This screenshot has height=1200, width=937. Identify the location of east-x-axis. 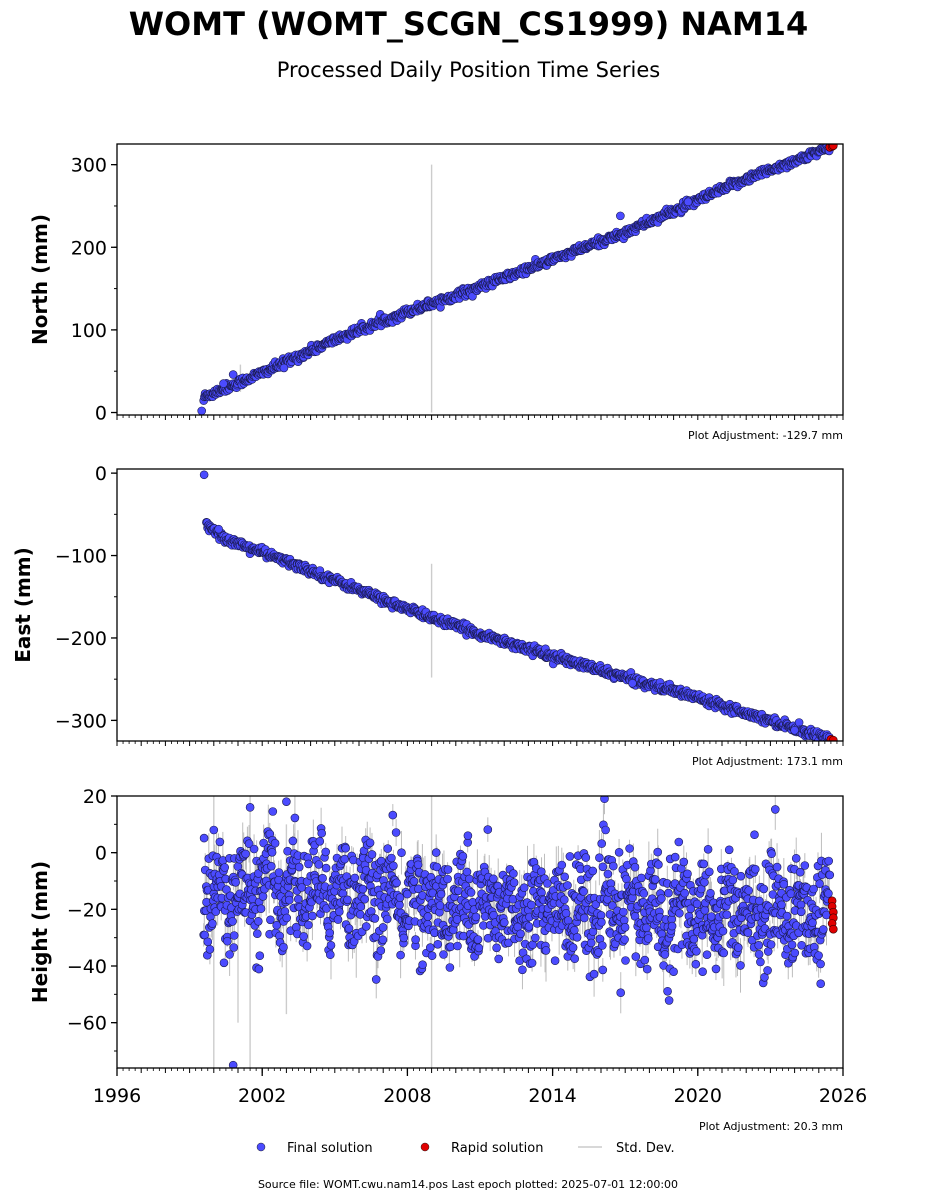
(480, 743).